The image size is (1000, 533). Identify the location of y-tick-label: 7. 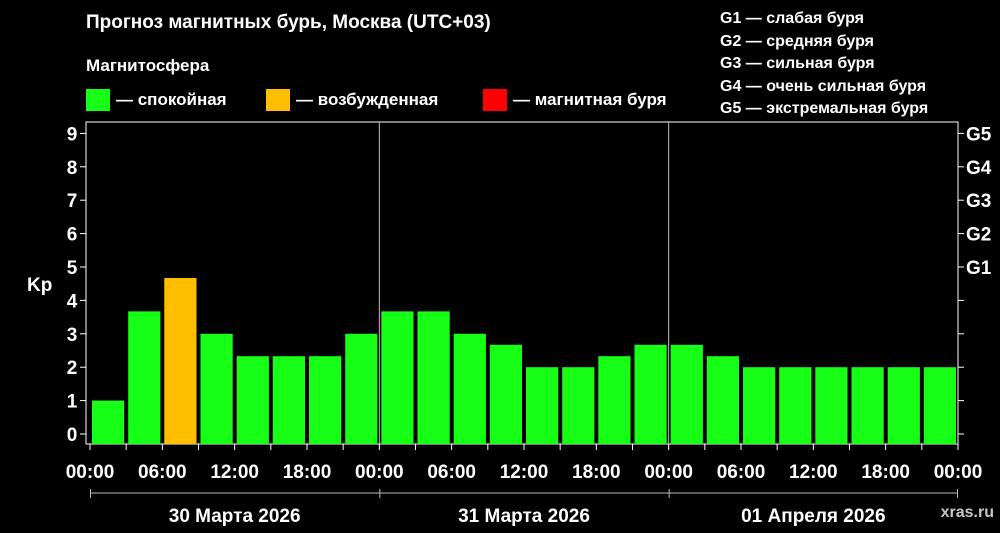
(72, 201).